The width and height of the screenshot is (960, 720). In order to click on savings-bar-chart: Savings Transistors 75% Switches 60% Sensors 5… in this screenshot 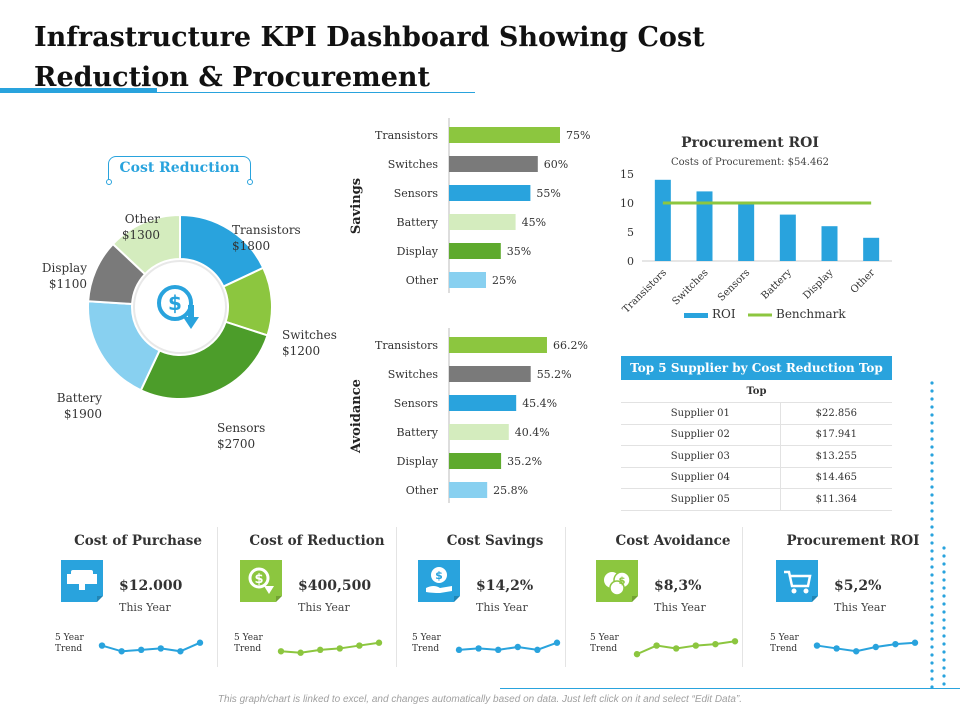, I will do `click(469, 205)`.